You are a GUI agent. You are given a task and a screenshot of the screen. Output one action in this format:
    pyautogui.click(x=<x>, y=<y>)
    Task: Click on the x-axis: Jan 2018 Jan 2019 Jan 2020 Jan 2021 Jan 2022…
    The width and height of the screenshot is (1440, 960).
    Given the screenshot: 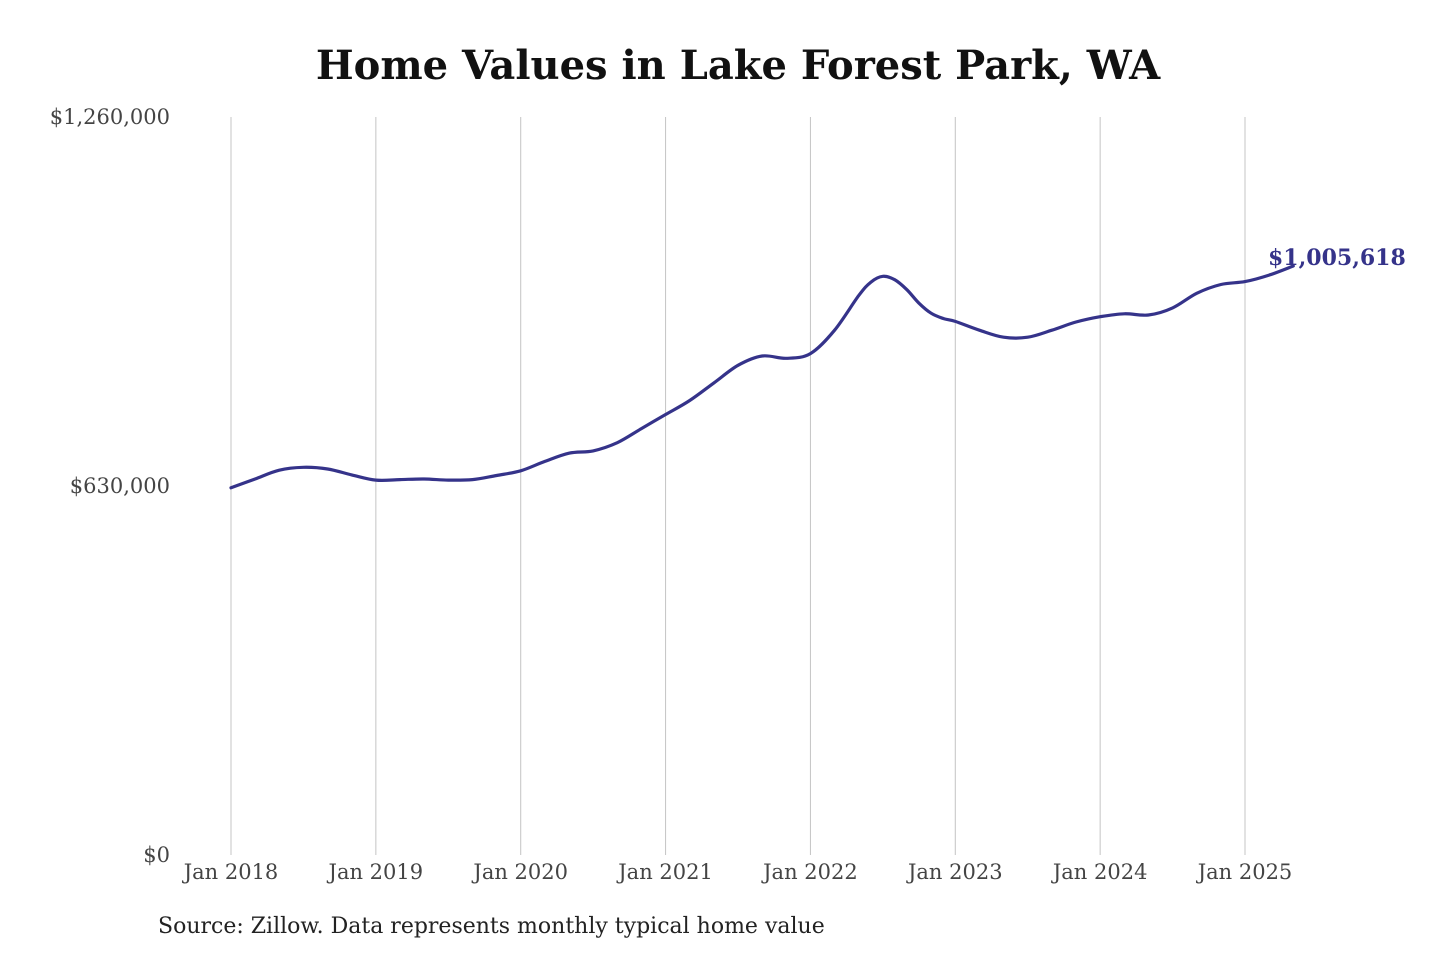 What is the action you would take?
    pyautogui.click(x=737, y=872)
    